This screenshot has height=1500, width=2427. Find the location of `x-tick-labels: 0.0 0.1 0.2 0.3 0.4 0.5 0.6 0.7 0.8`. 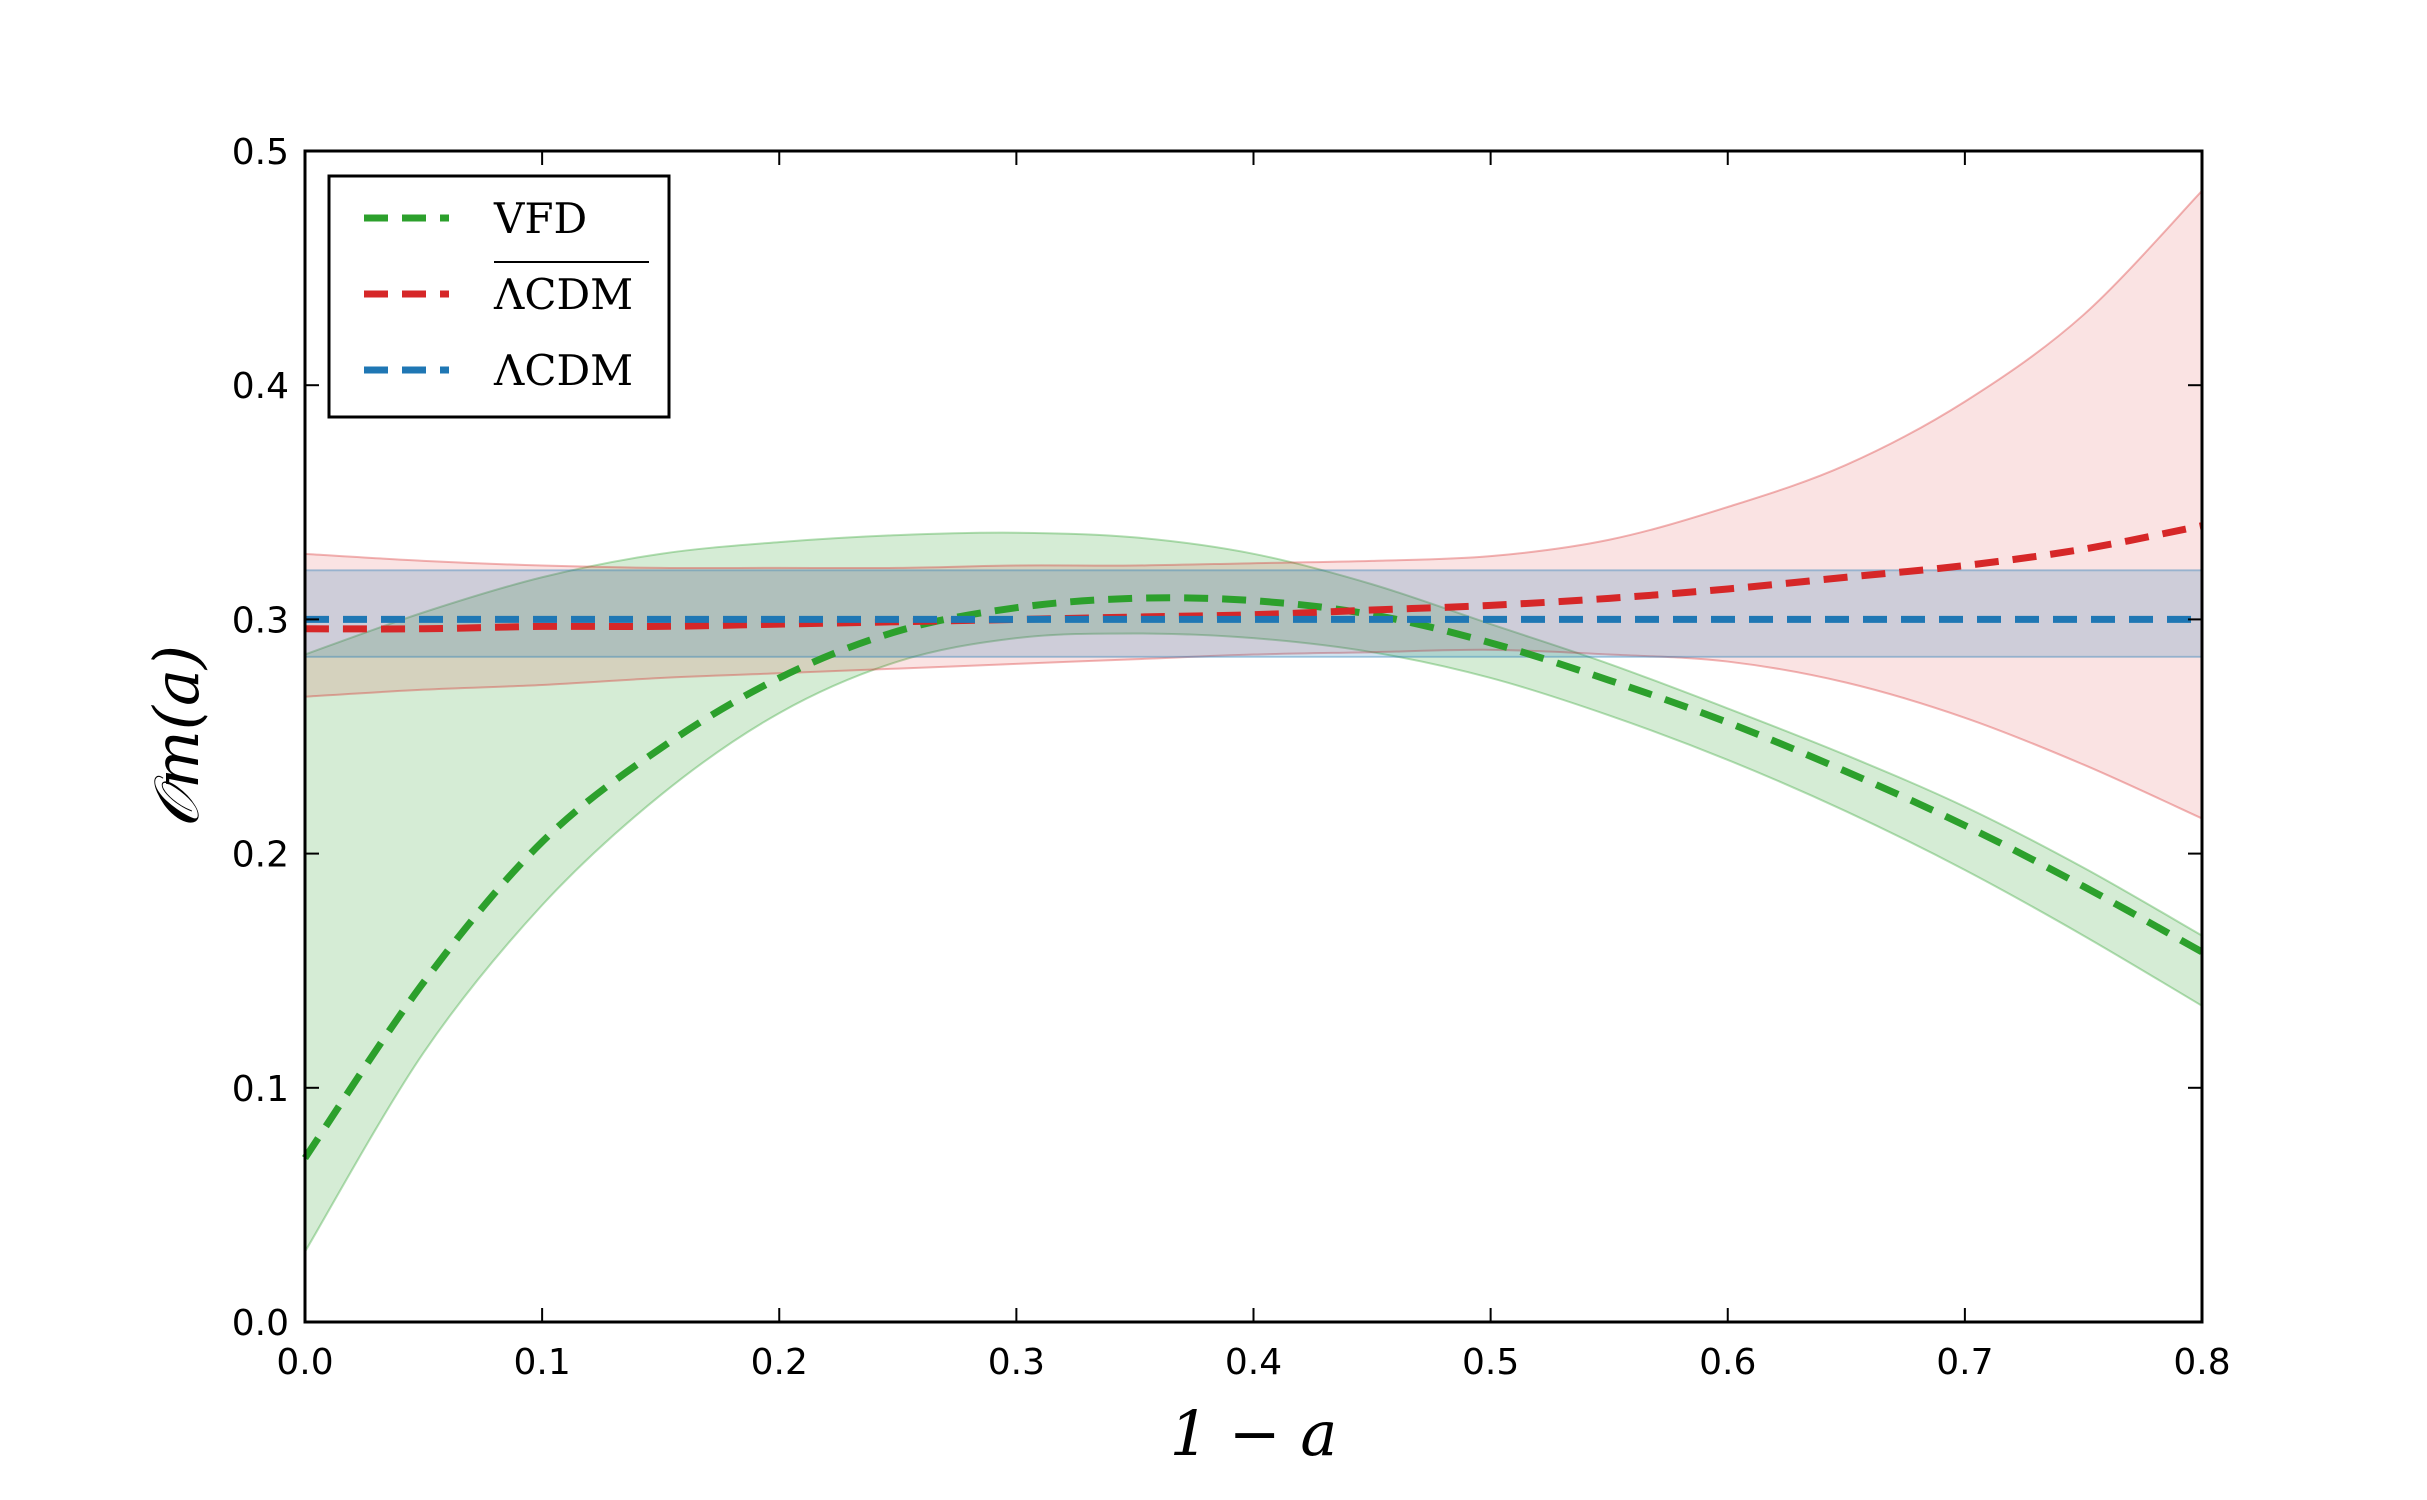

x-tick-labels: 0.0 0.1 0.2 0.3 0.4 0.5 0.6 0.7 0.8 is located at coordinates (1253, 1362).